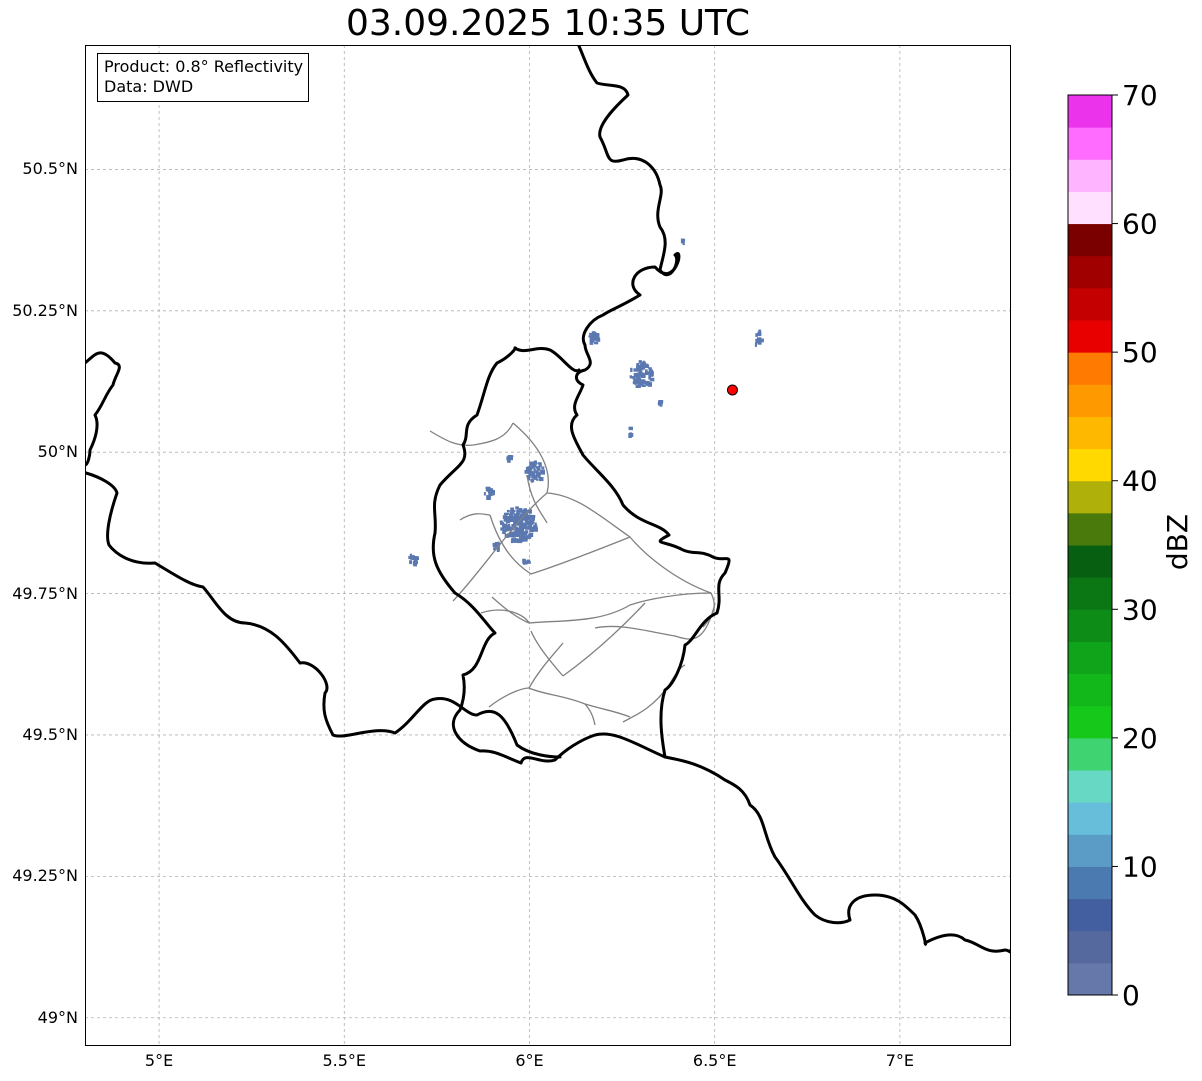 Image resolution: width=1202 pixels, height=1081 pixels. I want to click on colorbar-tick-label: 50, so click(1140, 352).